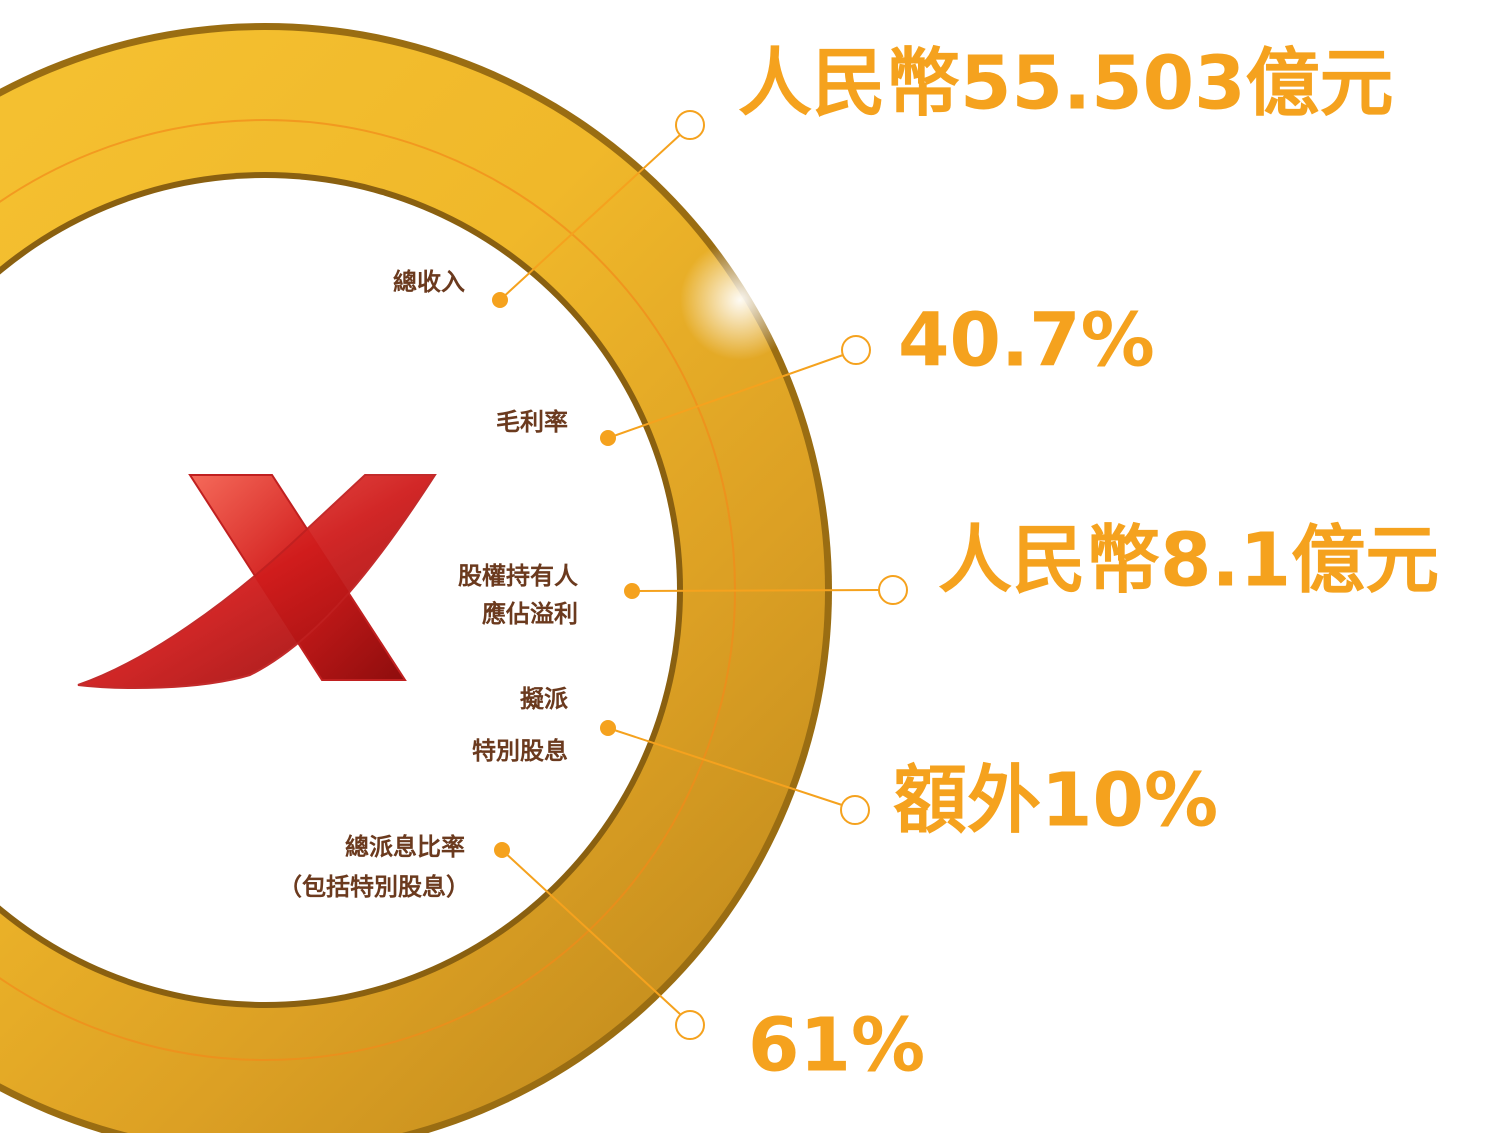 The width and height of the screenshot is (1509, 1133). I want to click on item: 總派息比率 （包括特別股息） 61%, so click(601, 961).